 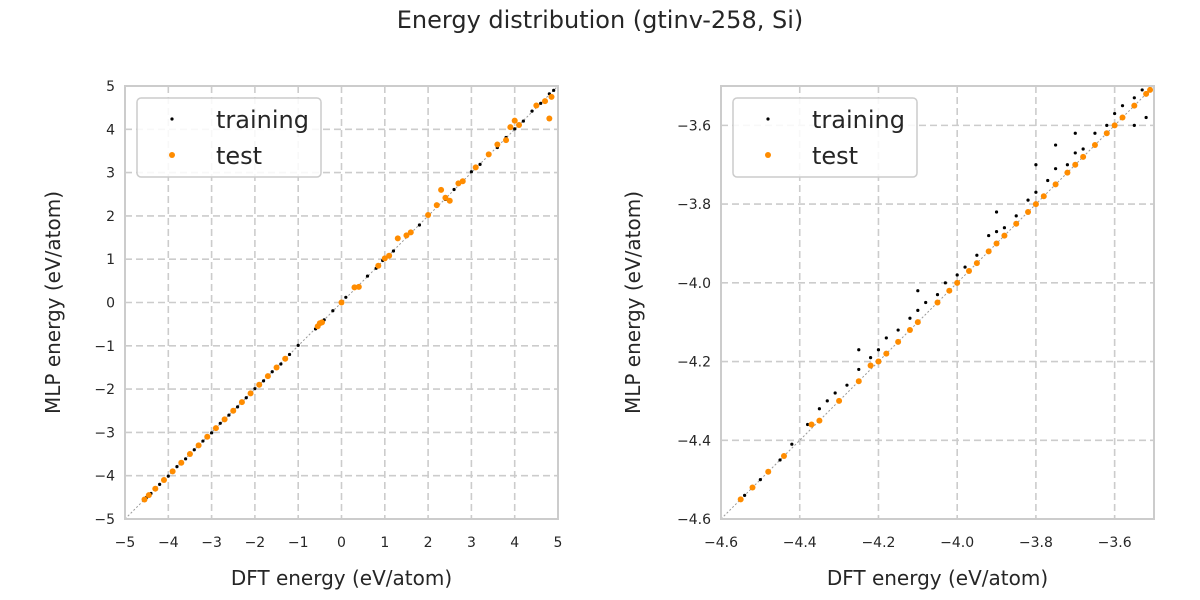 I want to click on y-tick-label: −3.6, so click(x=694, y=126).